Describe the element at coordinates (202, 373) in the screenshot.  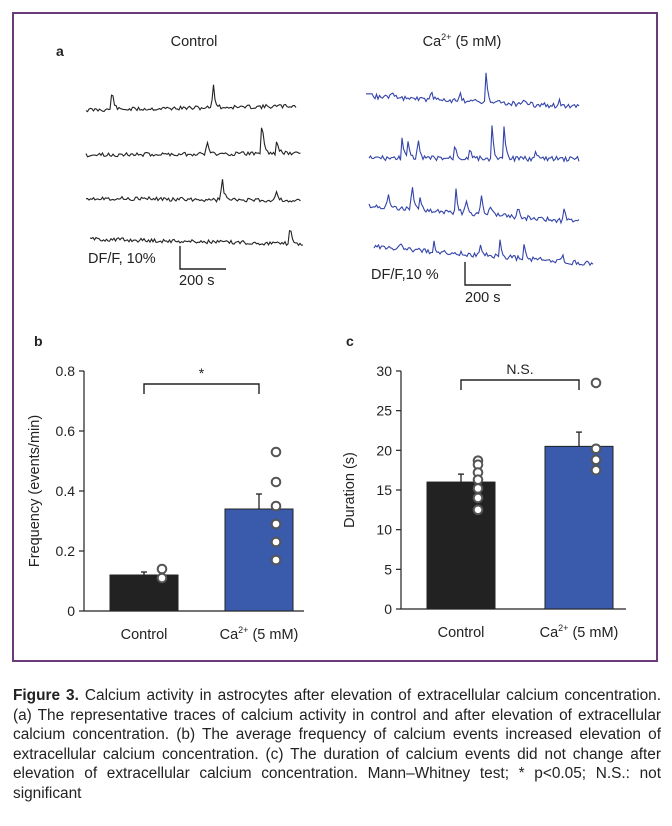
I see `significance-label: *` at that location.